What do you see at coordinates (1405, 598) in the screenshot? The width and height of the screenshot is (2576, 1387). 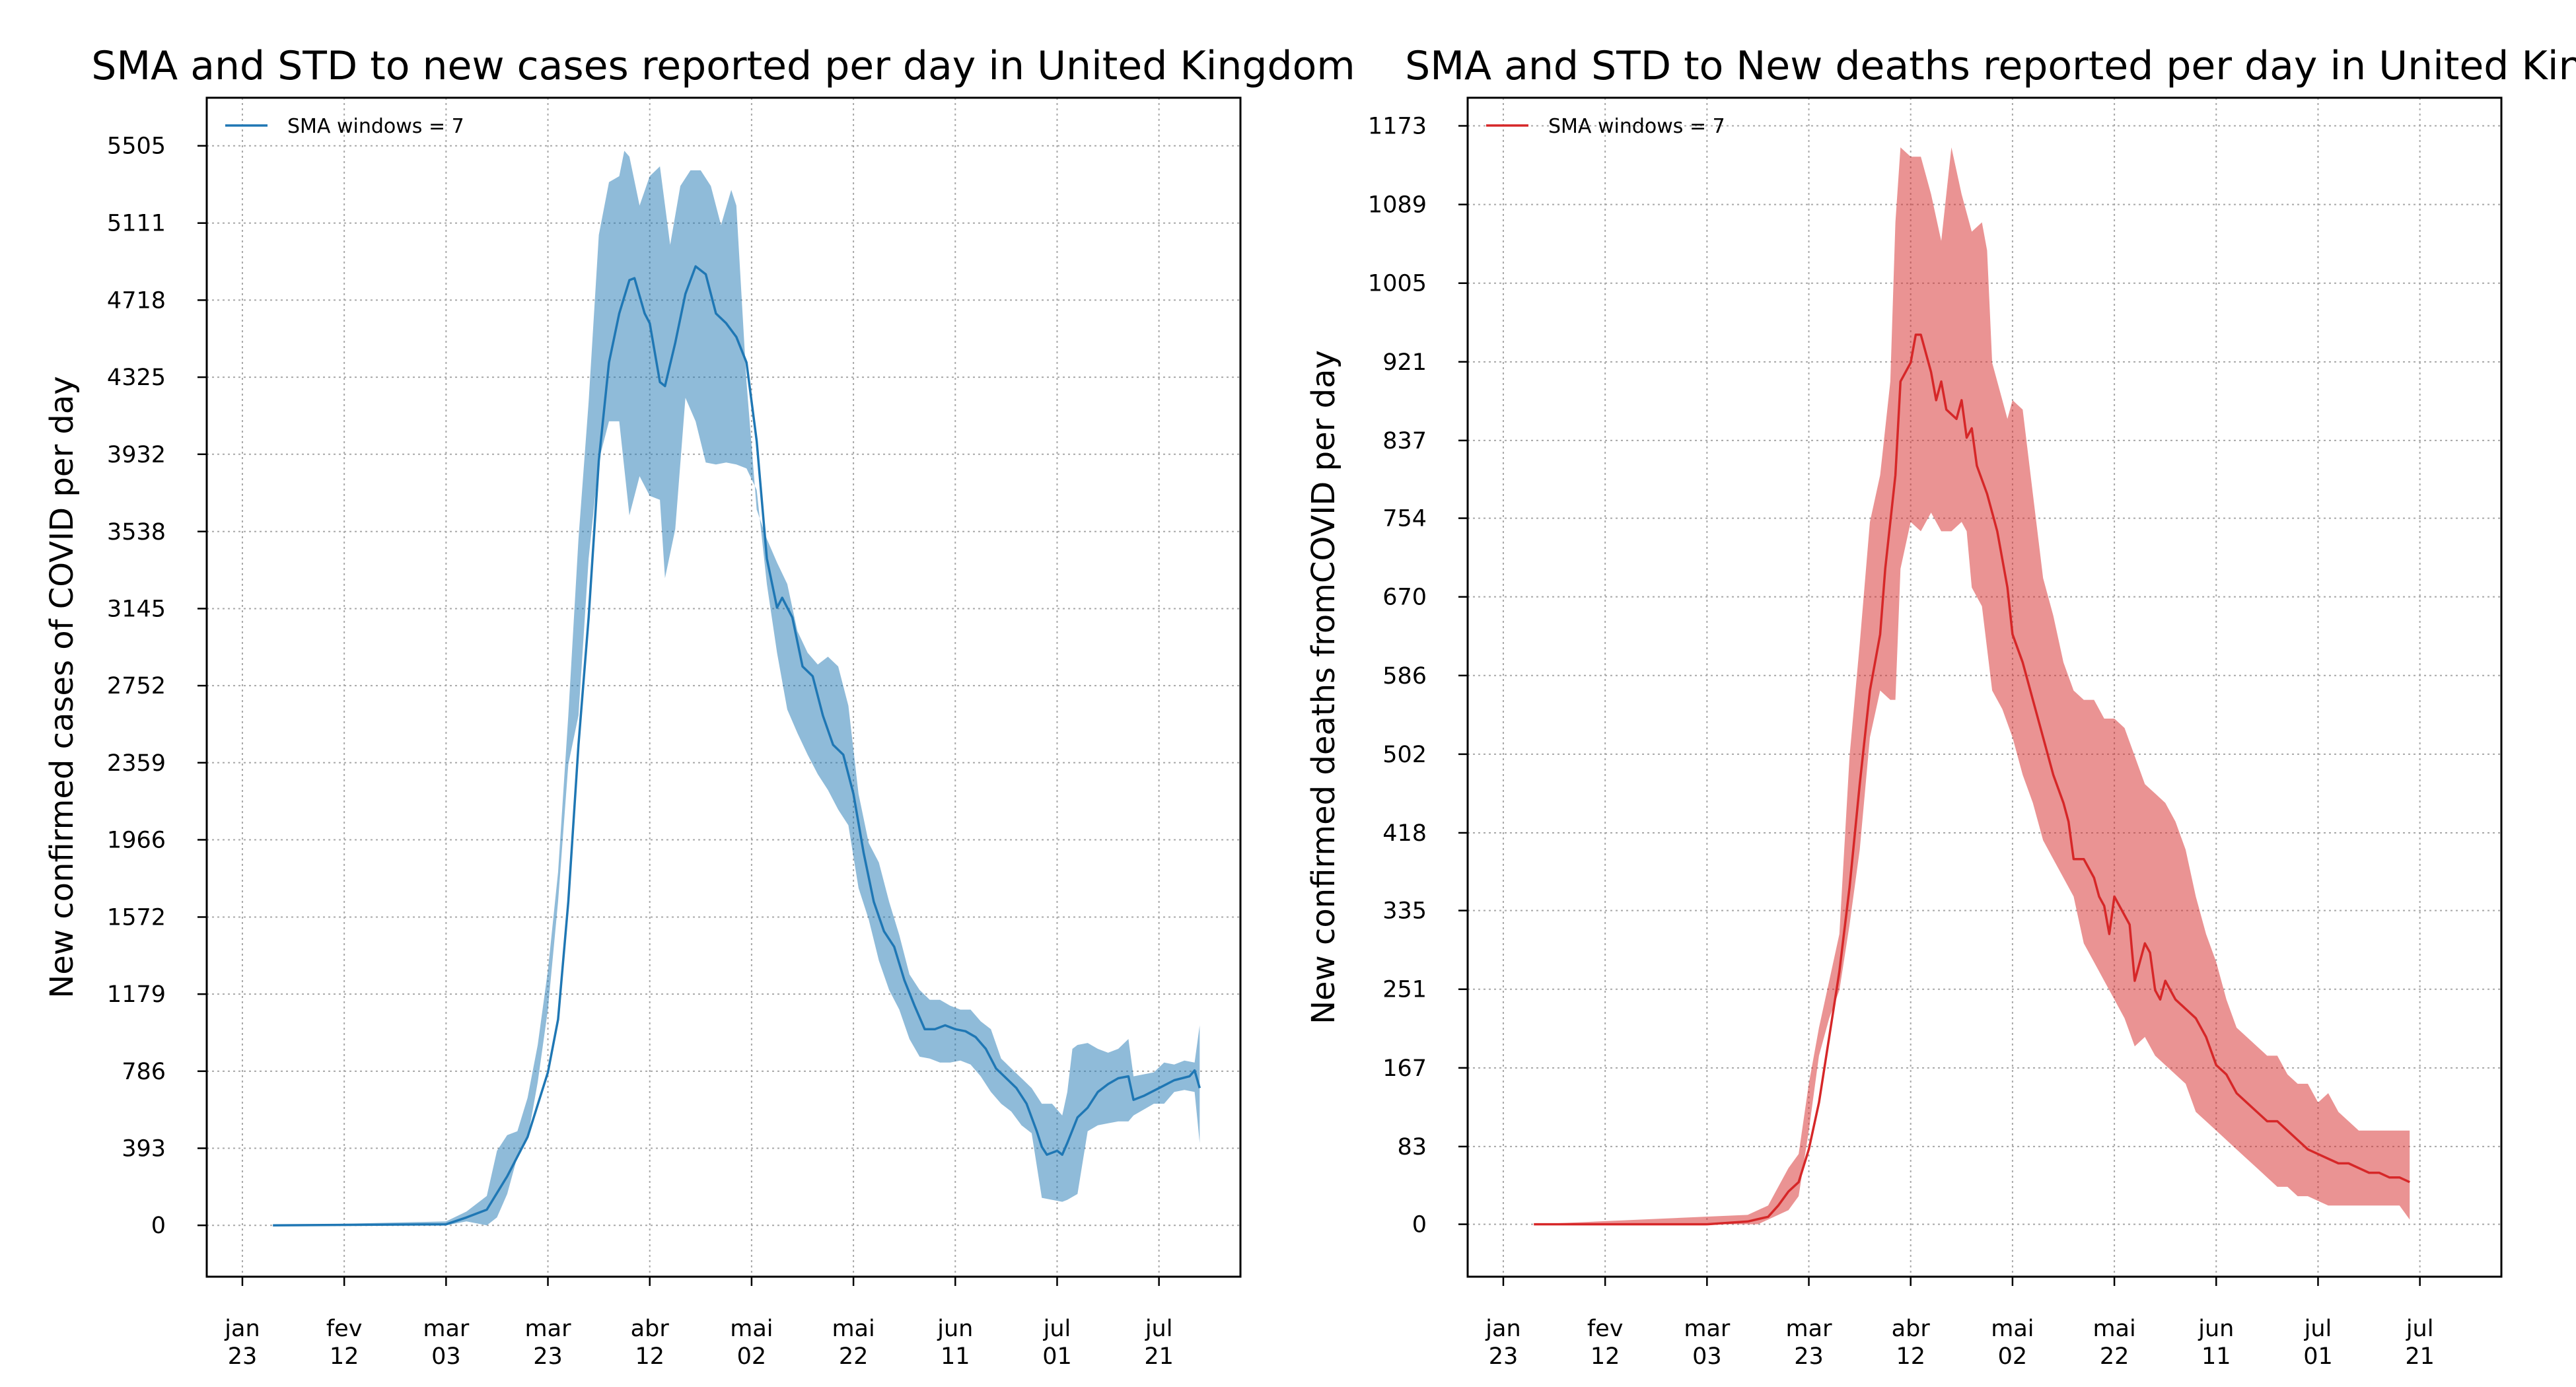 I see `y-tick-label: 670` at bounding box center [1405, 598].